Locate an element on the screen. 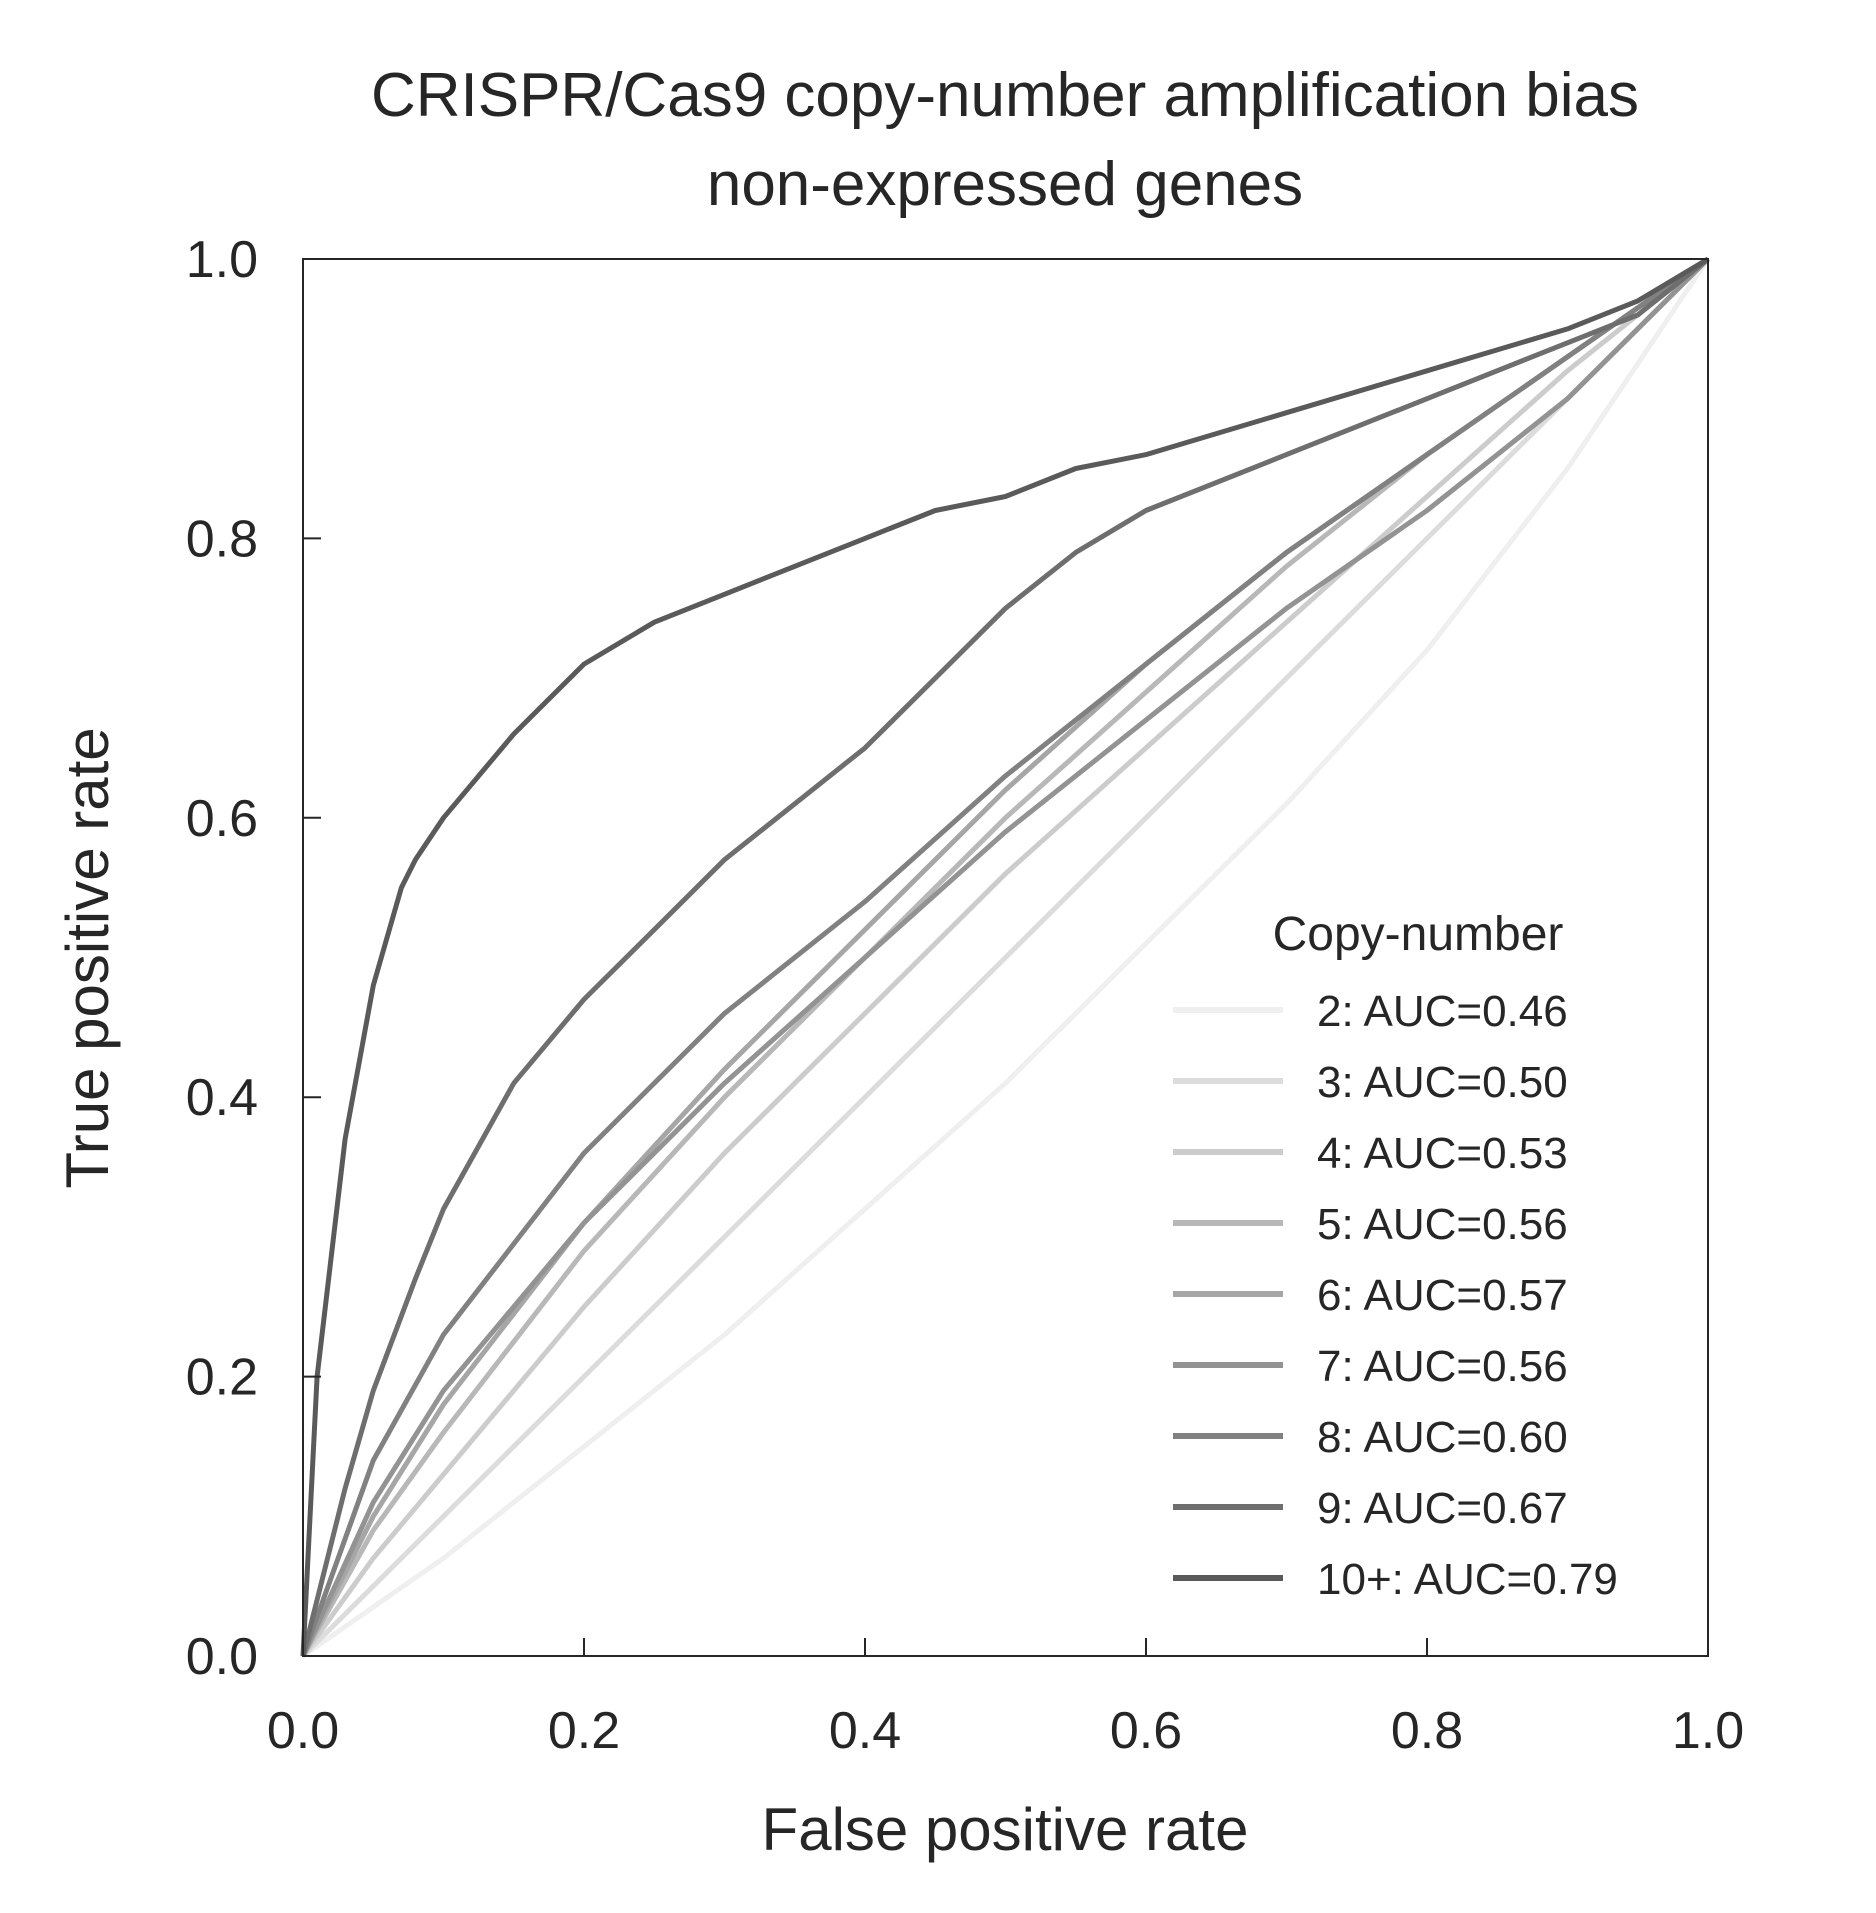 This screenshot has height=1913, width=1876. y-tick-label: 0.8 is located at coordinates (222, 539).